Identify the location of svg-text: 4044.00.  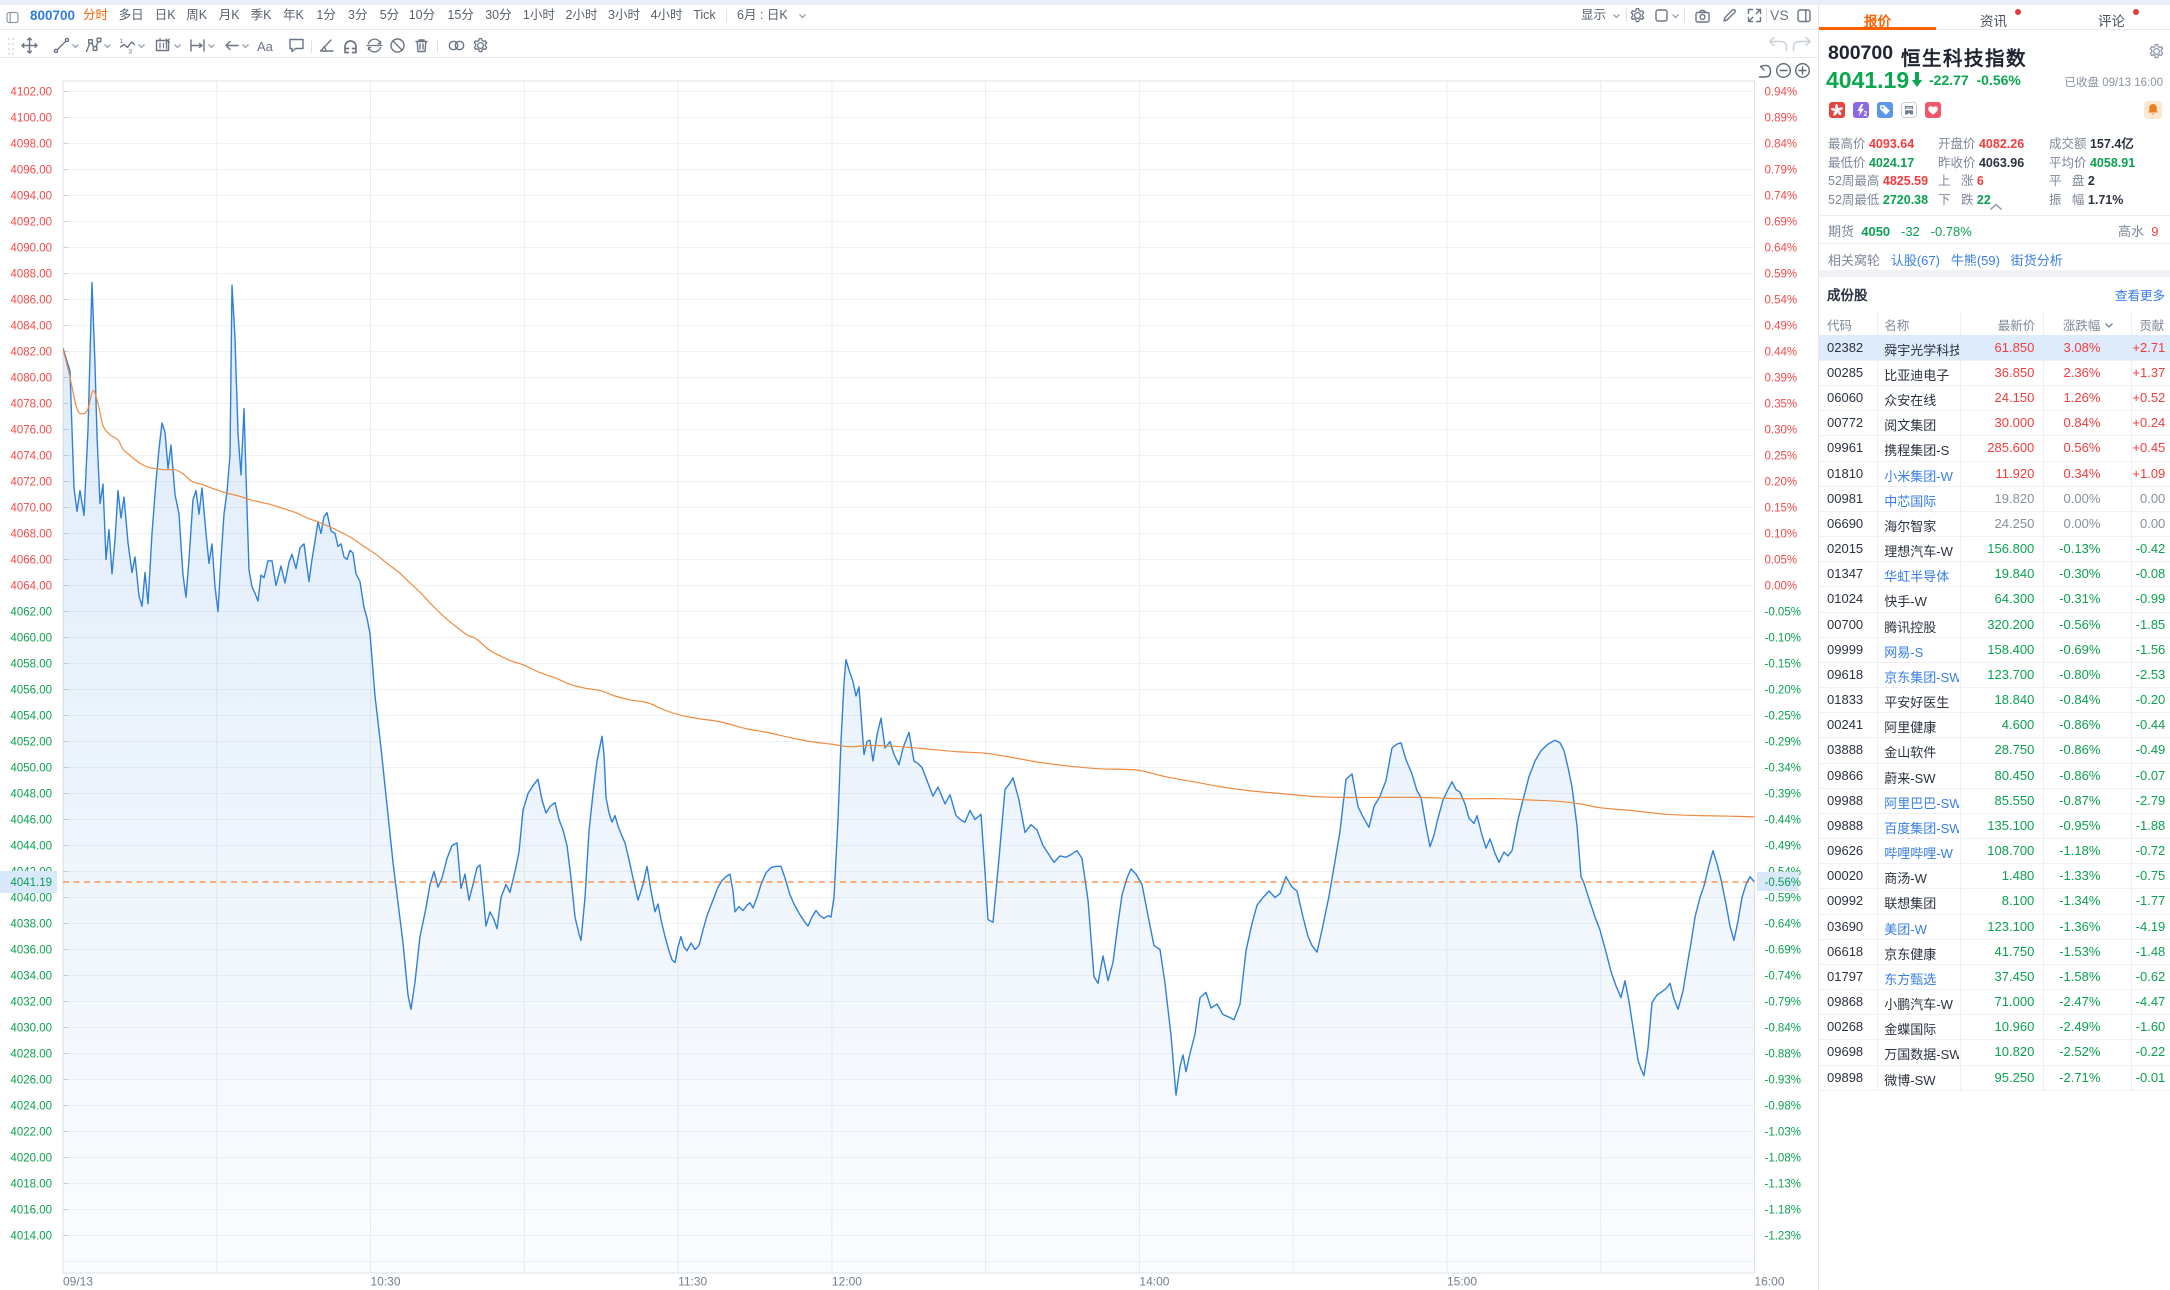
(31, 847).